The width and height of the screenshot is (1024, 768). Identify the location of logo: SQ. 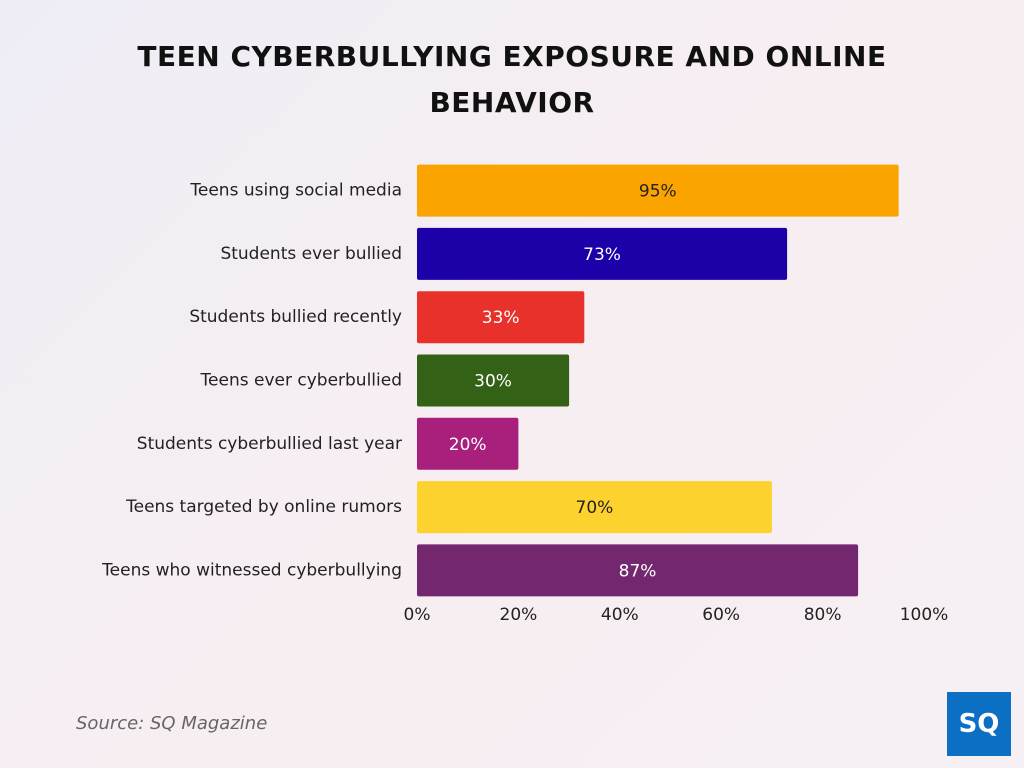
(979, 724).